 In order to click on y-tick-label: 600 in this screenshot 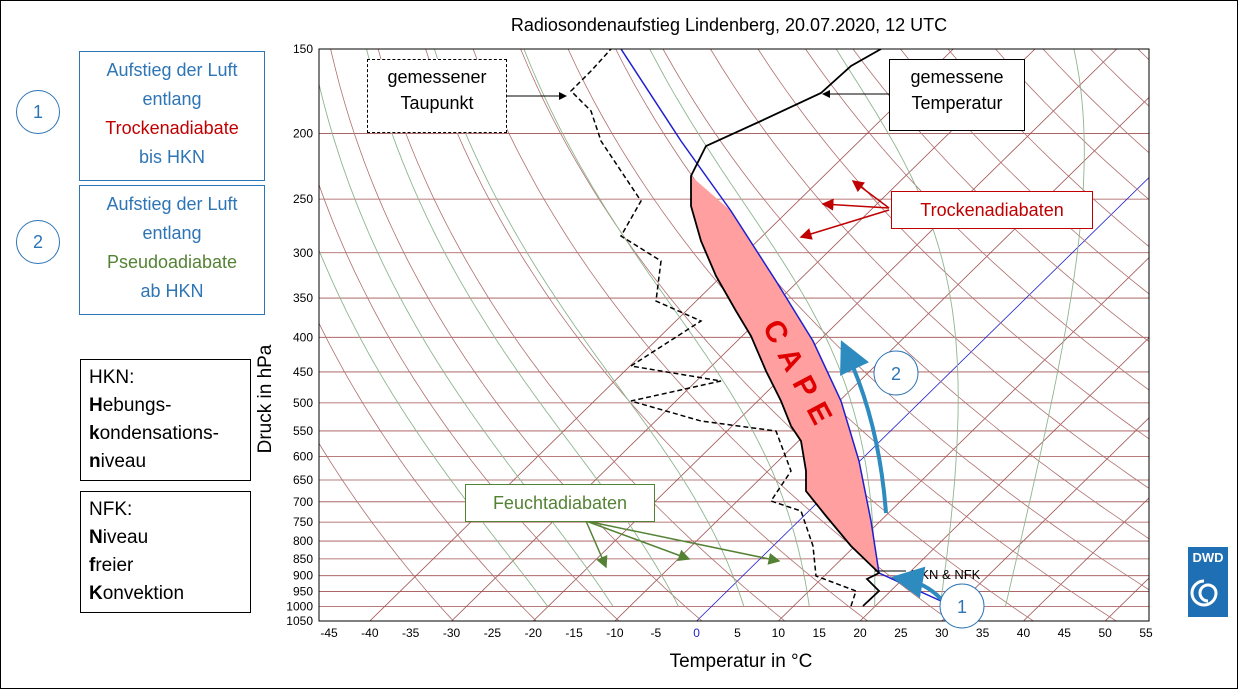, I will do `click(303, 457)`.